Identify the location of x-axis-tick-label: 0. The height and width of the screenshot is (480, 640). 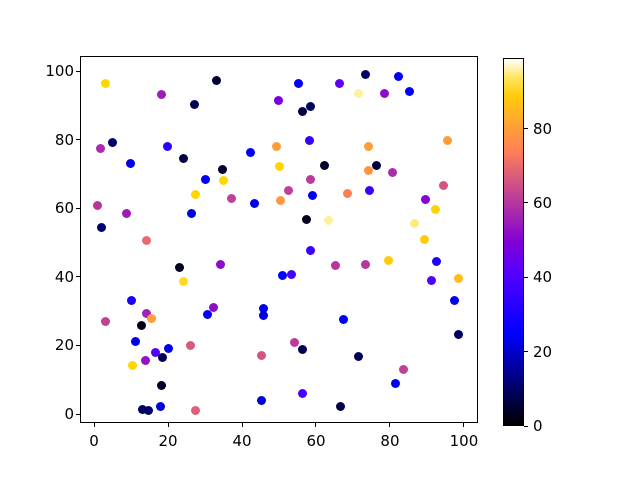
(94, 441).